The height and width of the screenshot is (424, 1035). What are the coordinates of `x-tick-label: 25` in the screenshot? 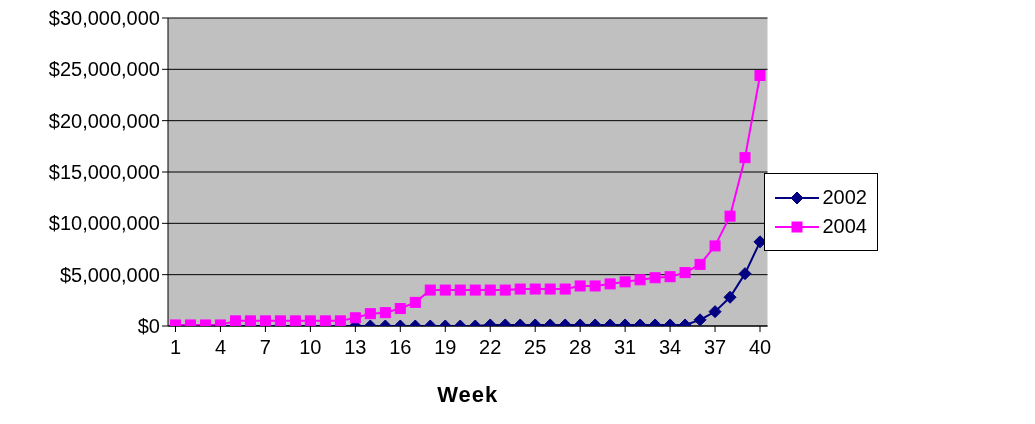 It's located at (535, 347).